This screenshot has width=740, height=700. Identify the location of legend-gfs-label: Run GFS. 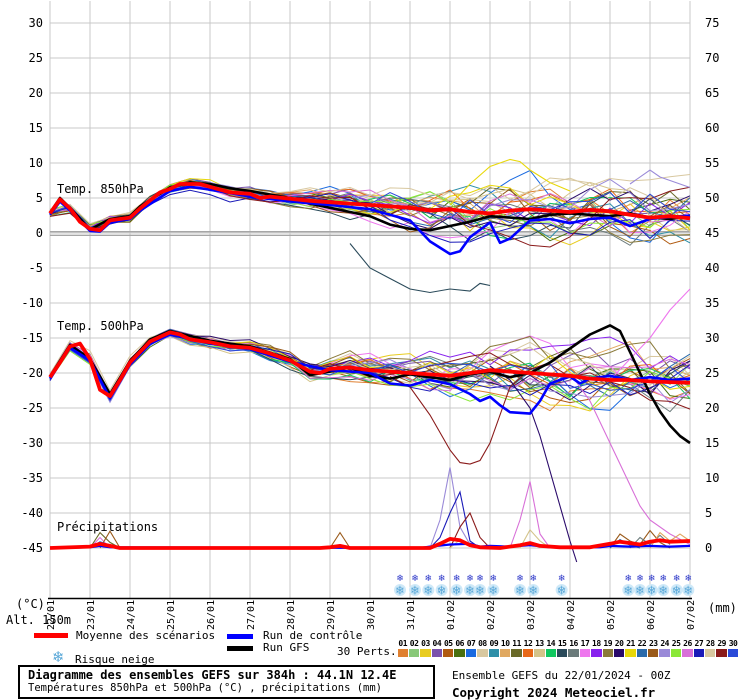
(286, 647).